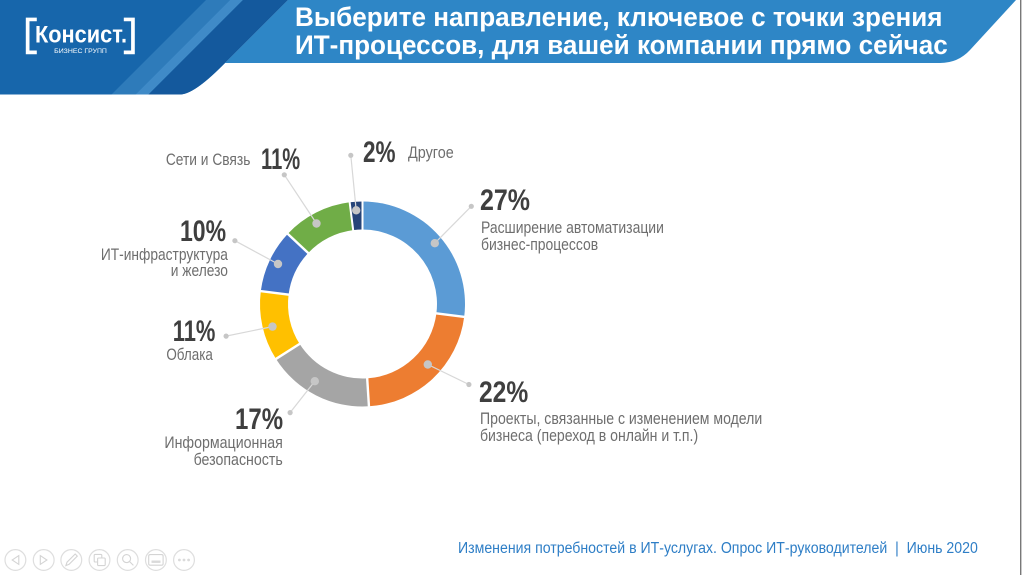  Describe the element at coordinates (80, 51) in the screenshot. I see `svg-text: БИЗНЕС ГРУПП` at that location.